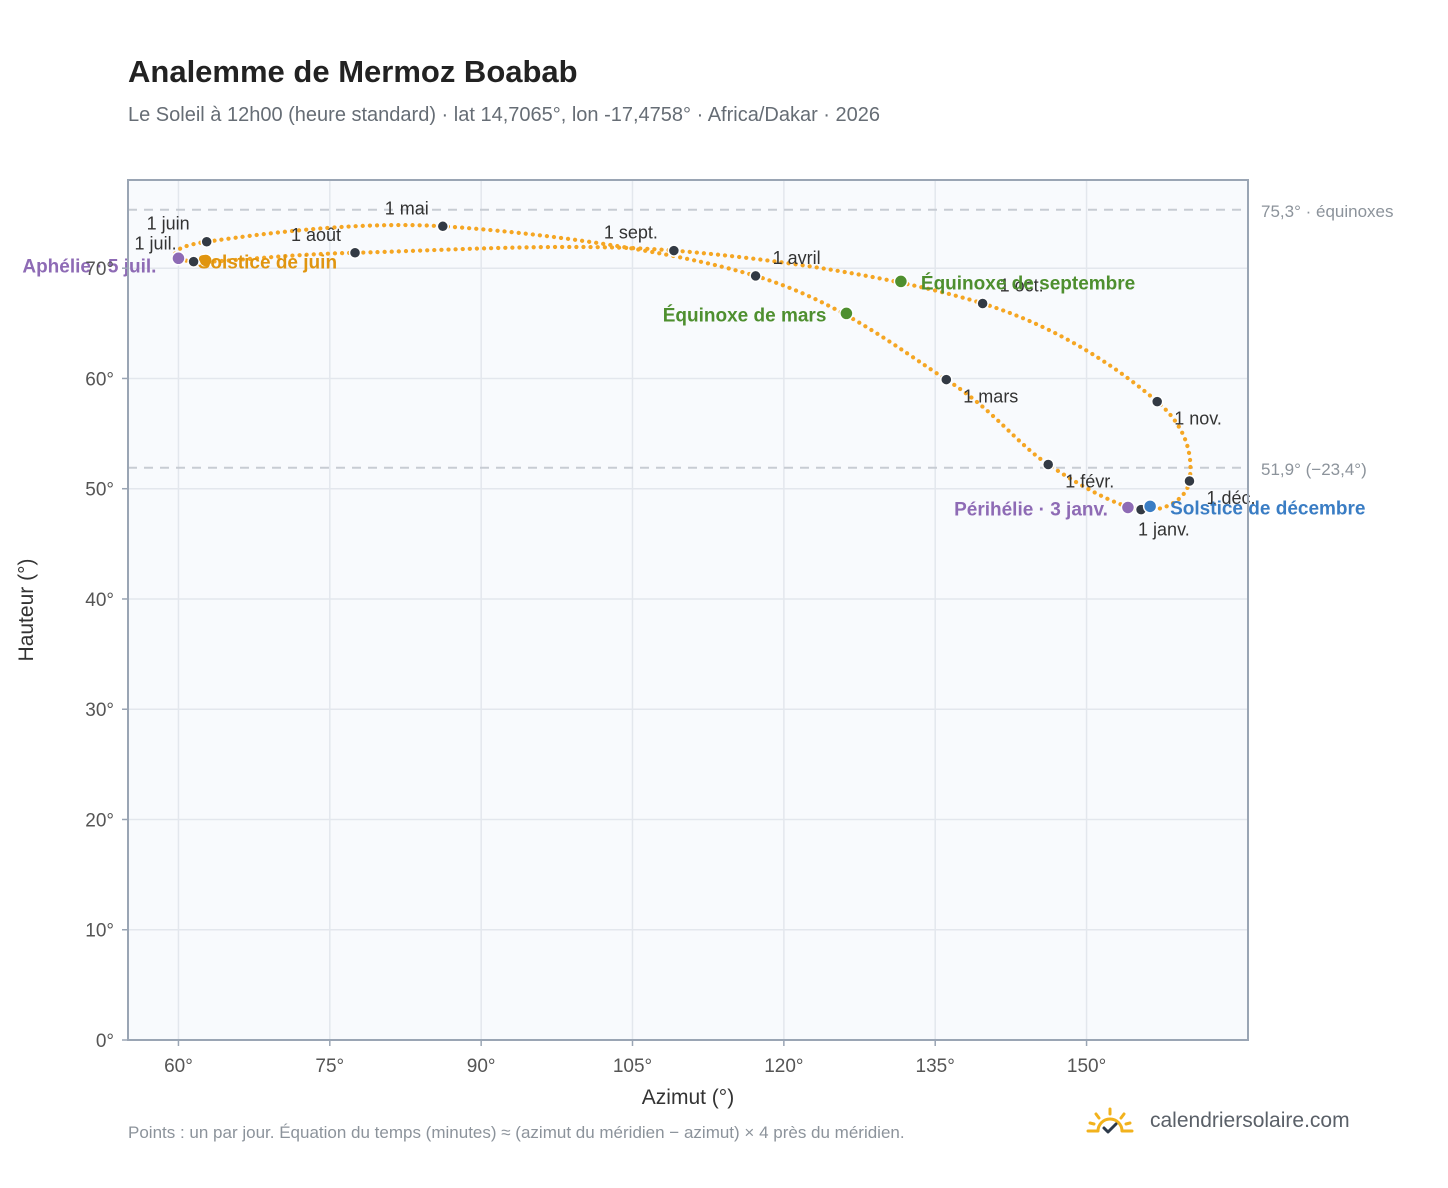 This screenshot has width=1448, height=1188. I want to click on month-label: 1 févr., so click(1089, 481).